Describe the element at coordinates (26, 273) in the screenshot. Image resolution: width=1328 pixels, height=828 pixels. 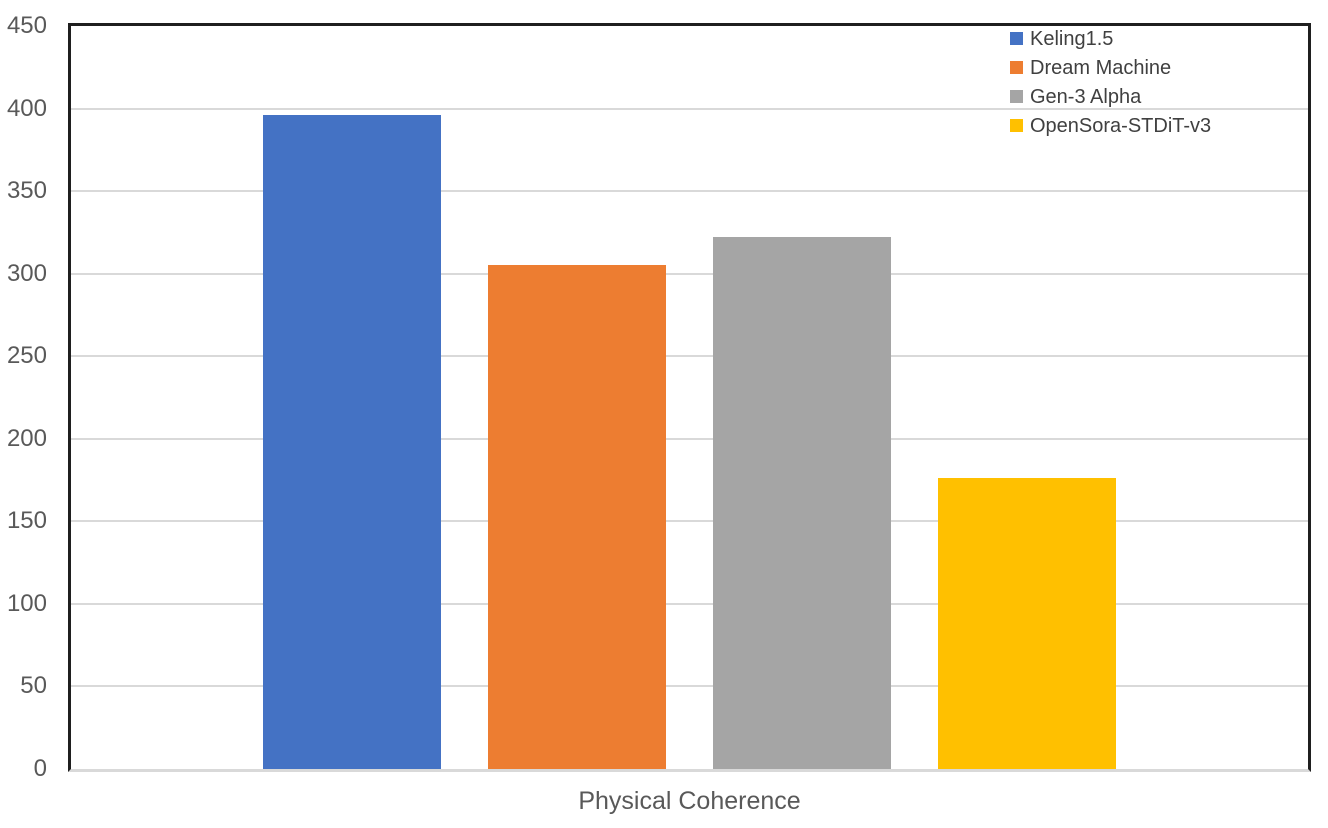
I see `y-tick-label: 300` at that location.